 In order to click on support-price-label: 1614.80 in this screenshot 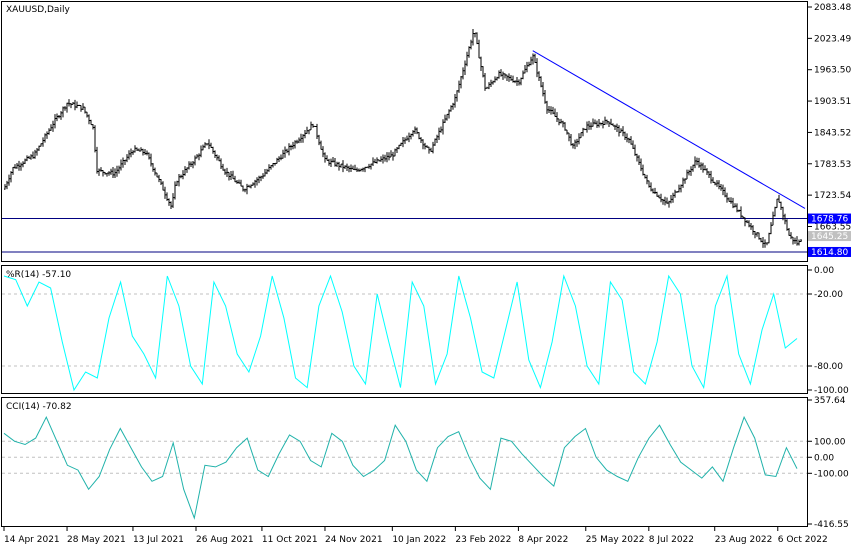, I will do `click(829, 253)`.